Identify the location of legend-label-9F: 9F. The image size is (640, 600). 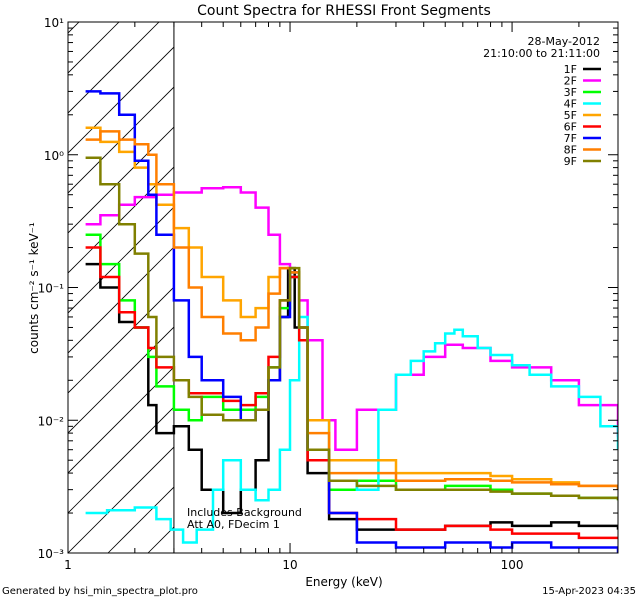
(570, 161).